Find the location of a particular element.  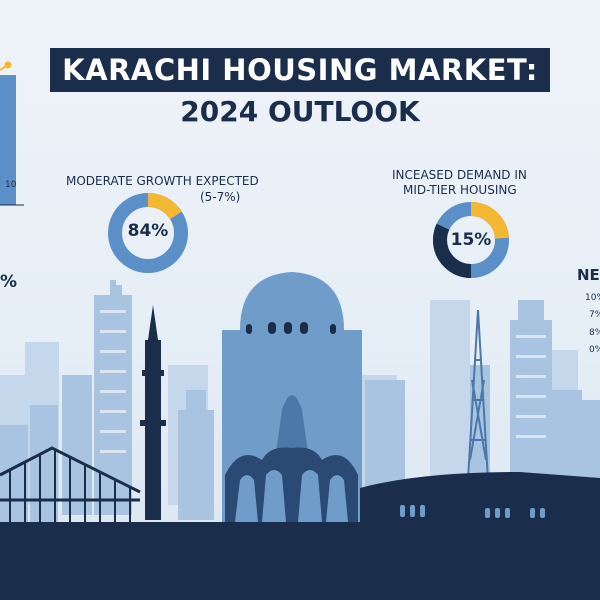

stat-right-percent: 15% is located at coordinates (471, 240).